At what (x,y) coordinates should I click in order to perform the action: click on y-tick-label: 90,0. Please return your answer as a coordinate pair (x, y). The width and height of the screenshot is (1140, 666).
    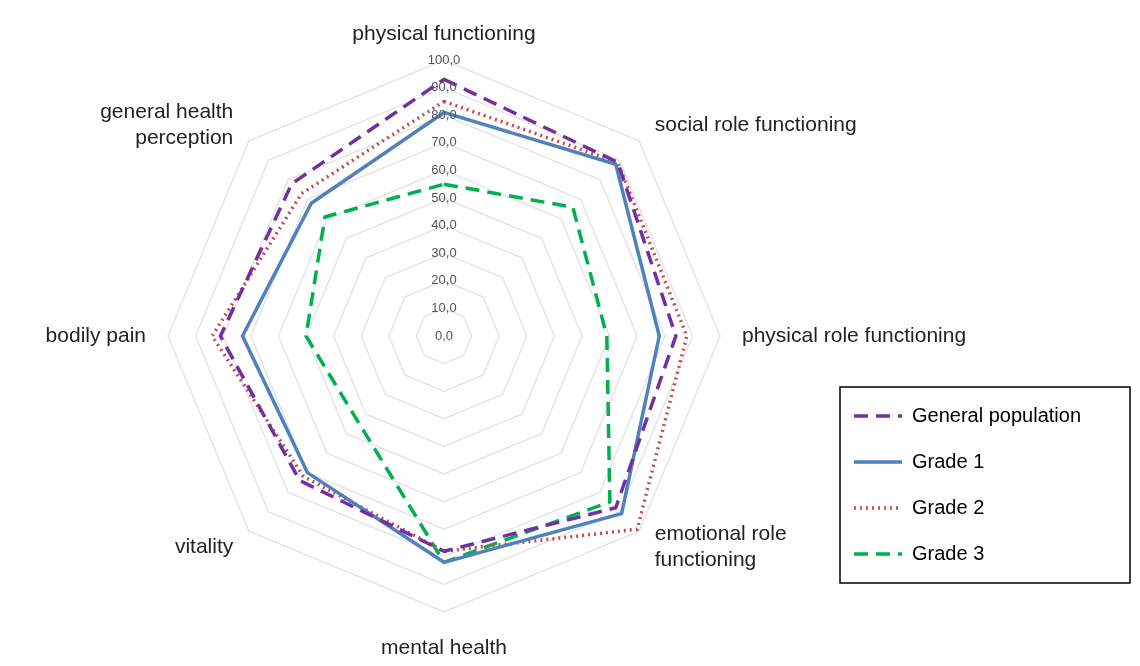
    Looking at the image, I should click on (444, 87).